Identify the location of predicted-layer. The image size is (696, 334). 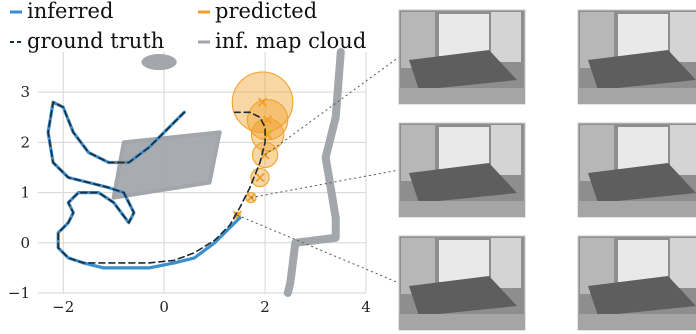
(262, 145).